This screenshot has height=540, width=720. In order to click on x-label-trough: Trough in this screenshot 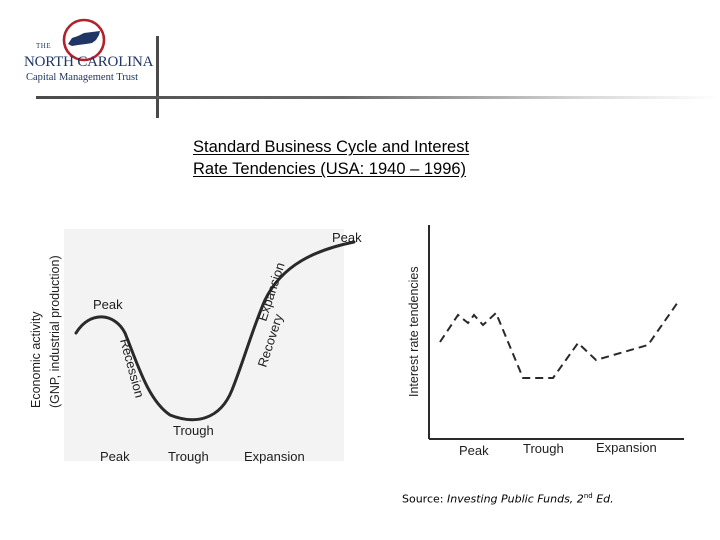, I will do `click(188, 456)`.